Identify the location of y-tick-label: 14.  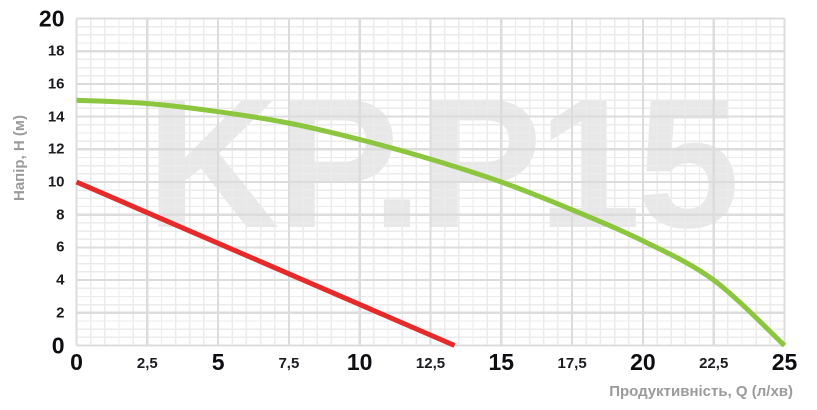
(56, 117).